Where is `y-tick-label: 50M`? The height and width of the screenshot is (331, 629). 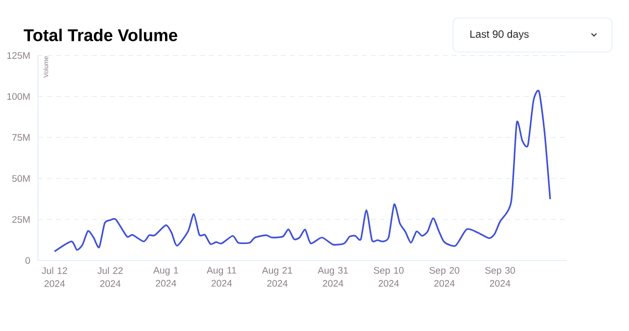 y-tick-label: 50M is located at coordinates (21, 178).